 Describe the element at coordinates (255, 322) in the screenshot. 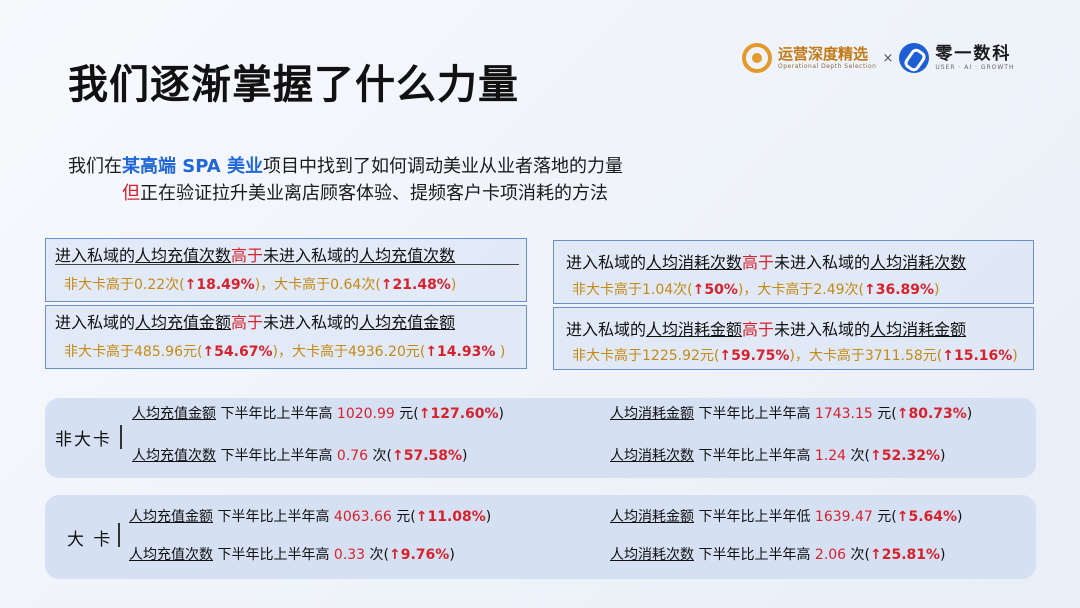

I see `compare-head: 进入私域的人均充值金额高于未进入私域的人均充值金额` at that location.